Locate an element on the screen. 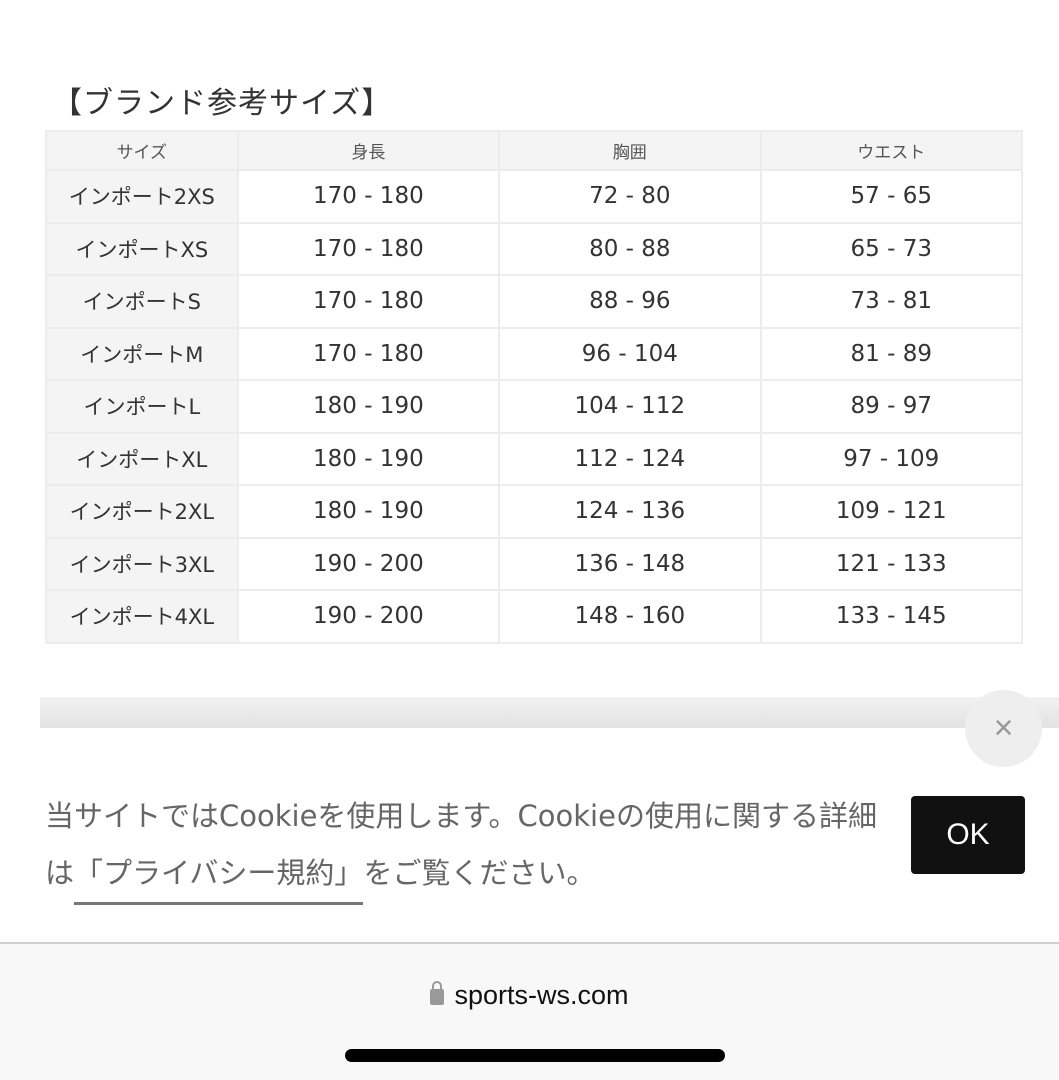 The width and height of the screenshot is (1059, 1080). chest-cell: 148 - 160 is located at coordinates (630, 616).